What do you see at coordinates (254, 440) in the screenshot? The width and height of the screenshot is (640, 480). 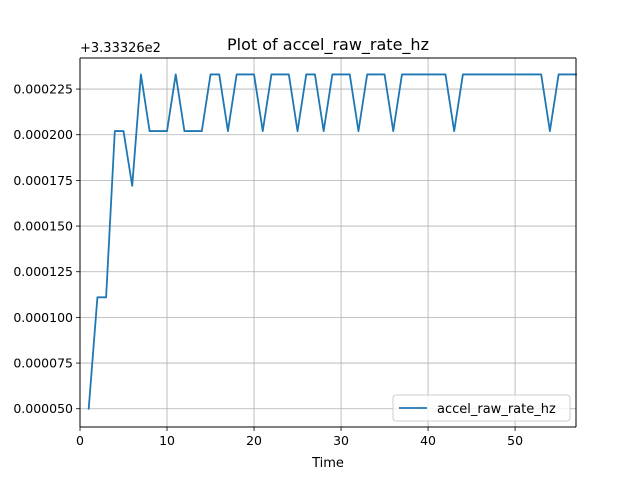 I see `x-tick-label: 20` at bounding box center [254, 440].